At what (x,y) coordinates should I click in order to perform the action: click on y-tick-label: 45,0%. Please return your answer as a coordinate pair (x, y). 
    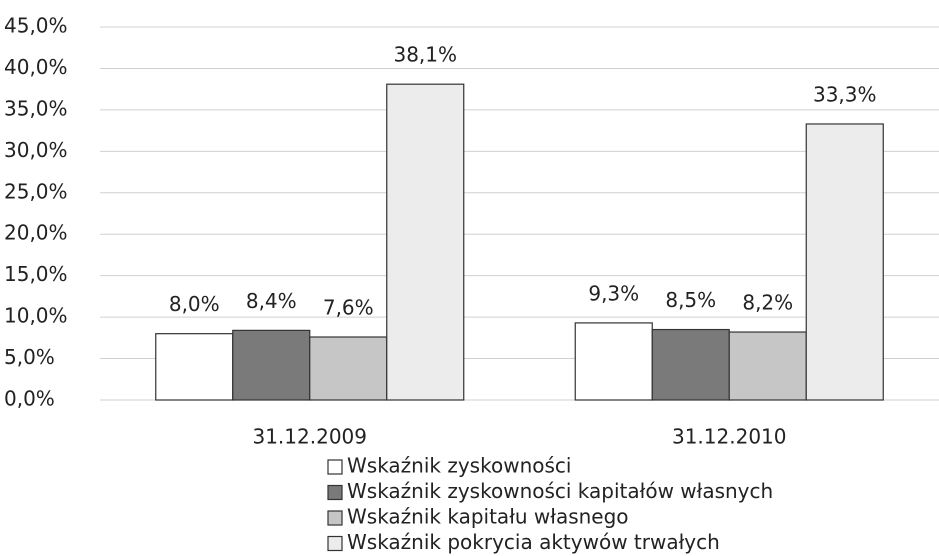
    Looking at the image, I should click on (36, 26).